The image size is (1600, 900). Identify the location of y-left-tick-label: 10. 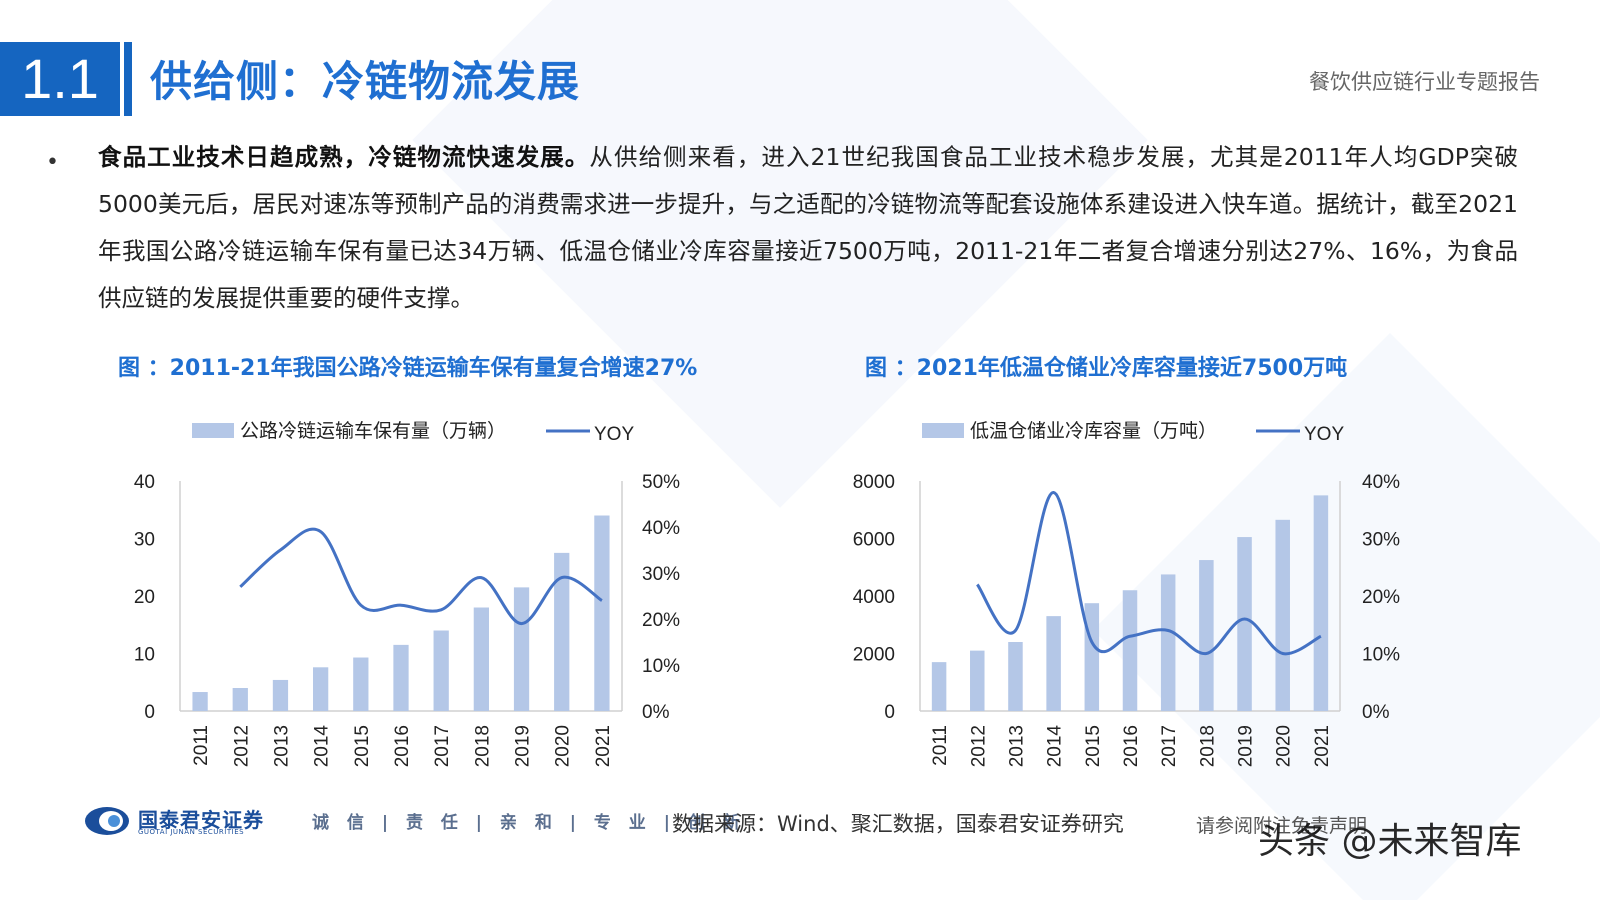
(144, 655).